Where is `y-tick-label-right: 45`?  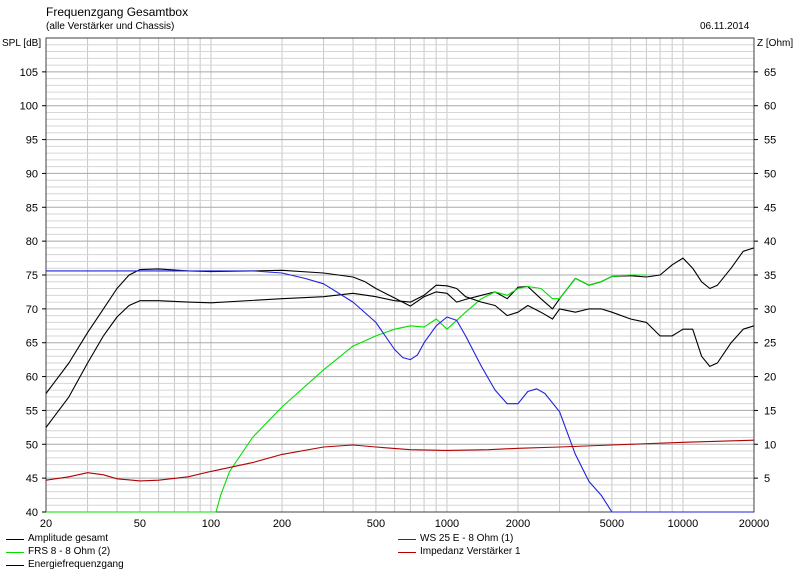
y-tick-label-right: 45 is located at coordinates (770, 208).